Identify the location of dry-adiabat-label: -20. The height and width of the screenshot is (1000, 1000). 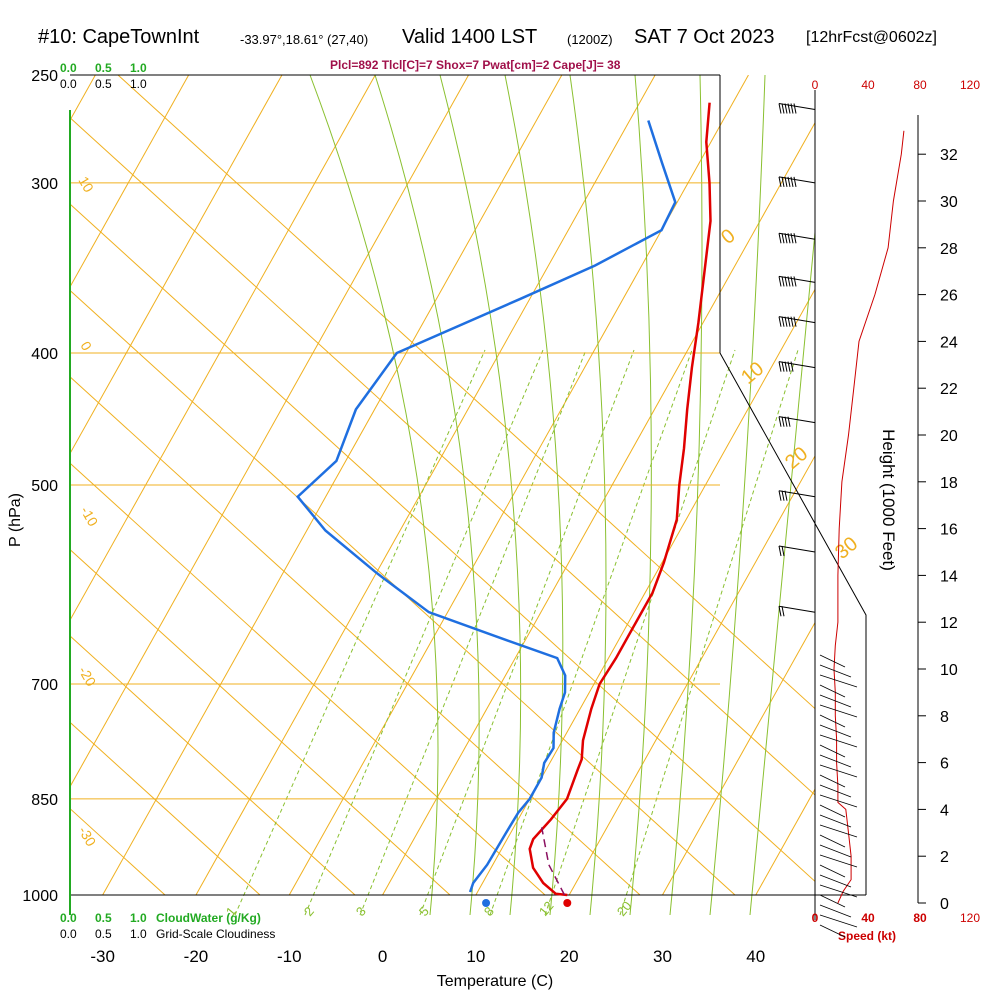
(87, 677).